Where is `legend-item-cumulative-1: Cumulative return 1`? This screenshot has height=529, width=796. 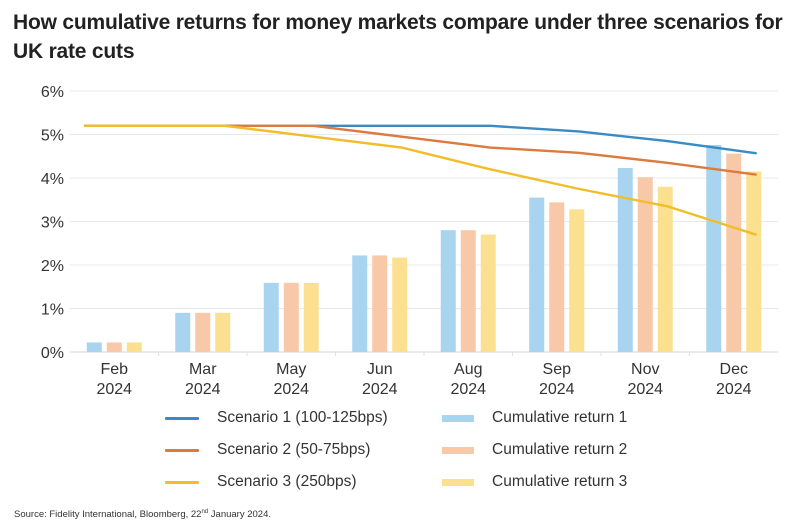
legend-item-cumulative-1: Cumulative return 1 is located at coordinates (534, 418).